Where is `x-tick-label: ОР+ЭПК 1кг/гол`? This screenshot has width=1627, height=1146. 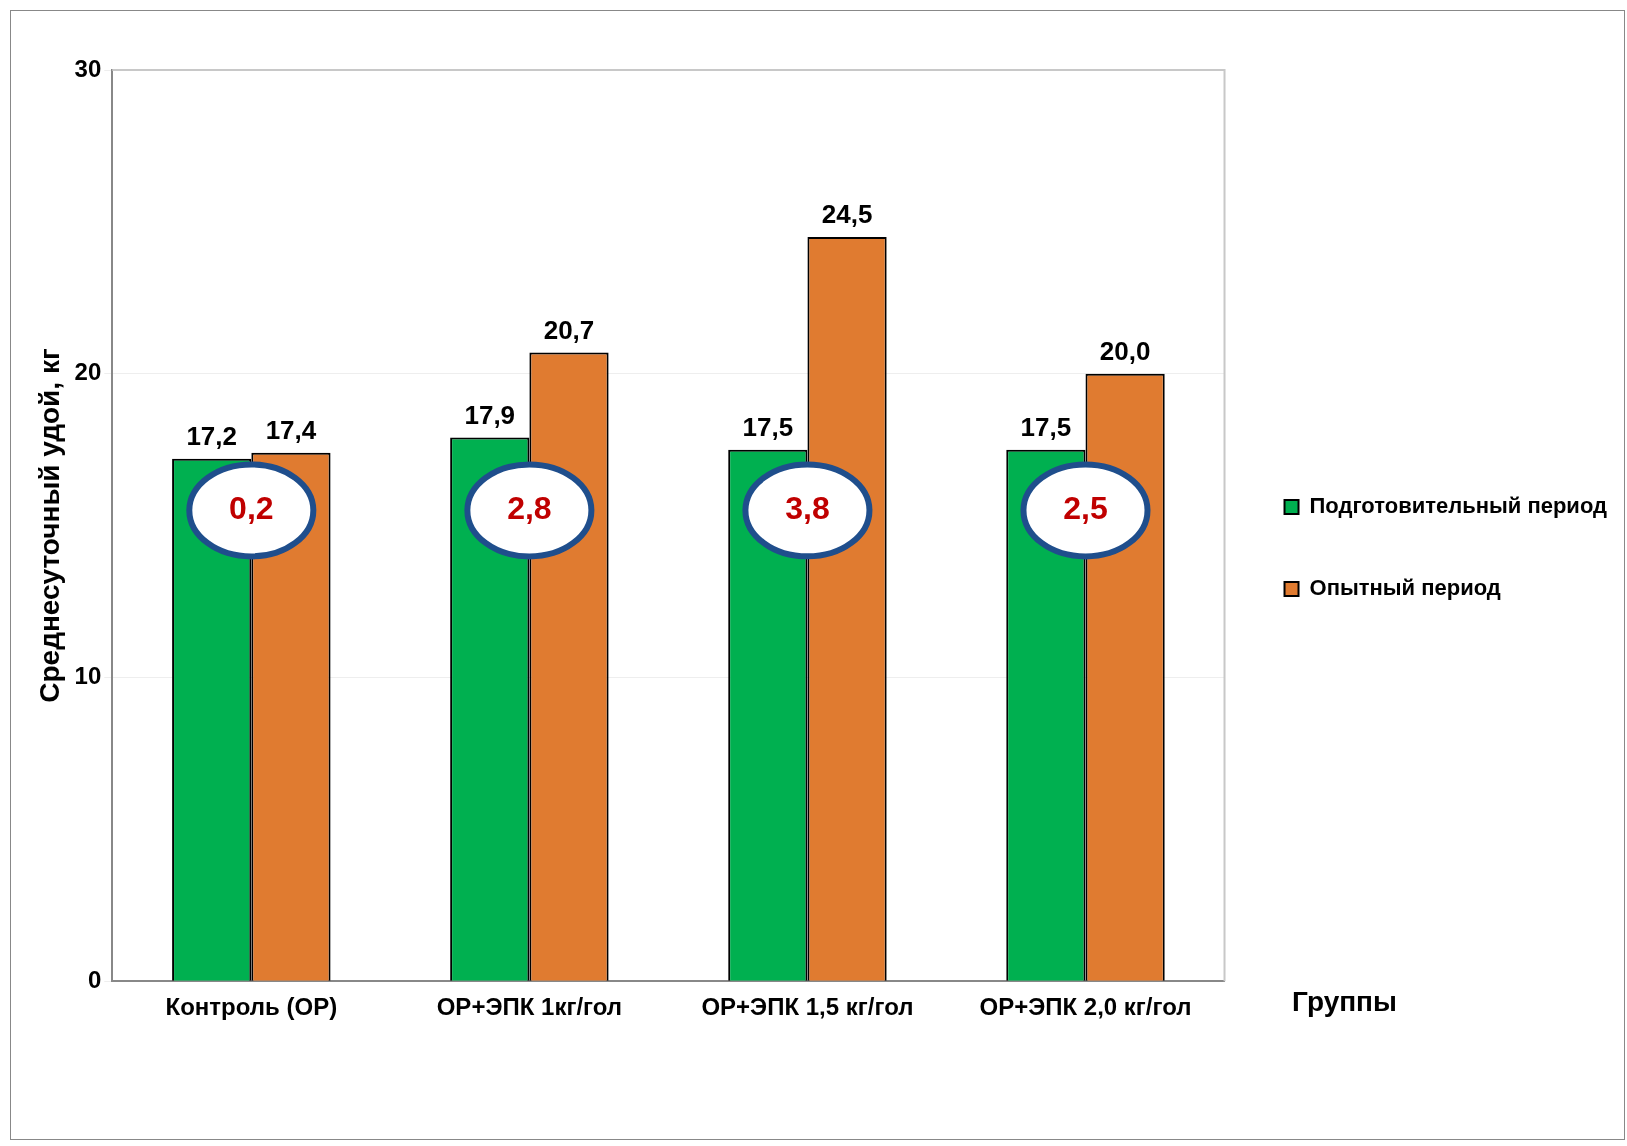 x-tick-label: ОР+ЭПК 1кг/гол is located at coordinates (529, 1007).